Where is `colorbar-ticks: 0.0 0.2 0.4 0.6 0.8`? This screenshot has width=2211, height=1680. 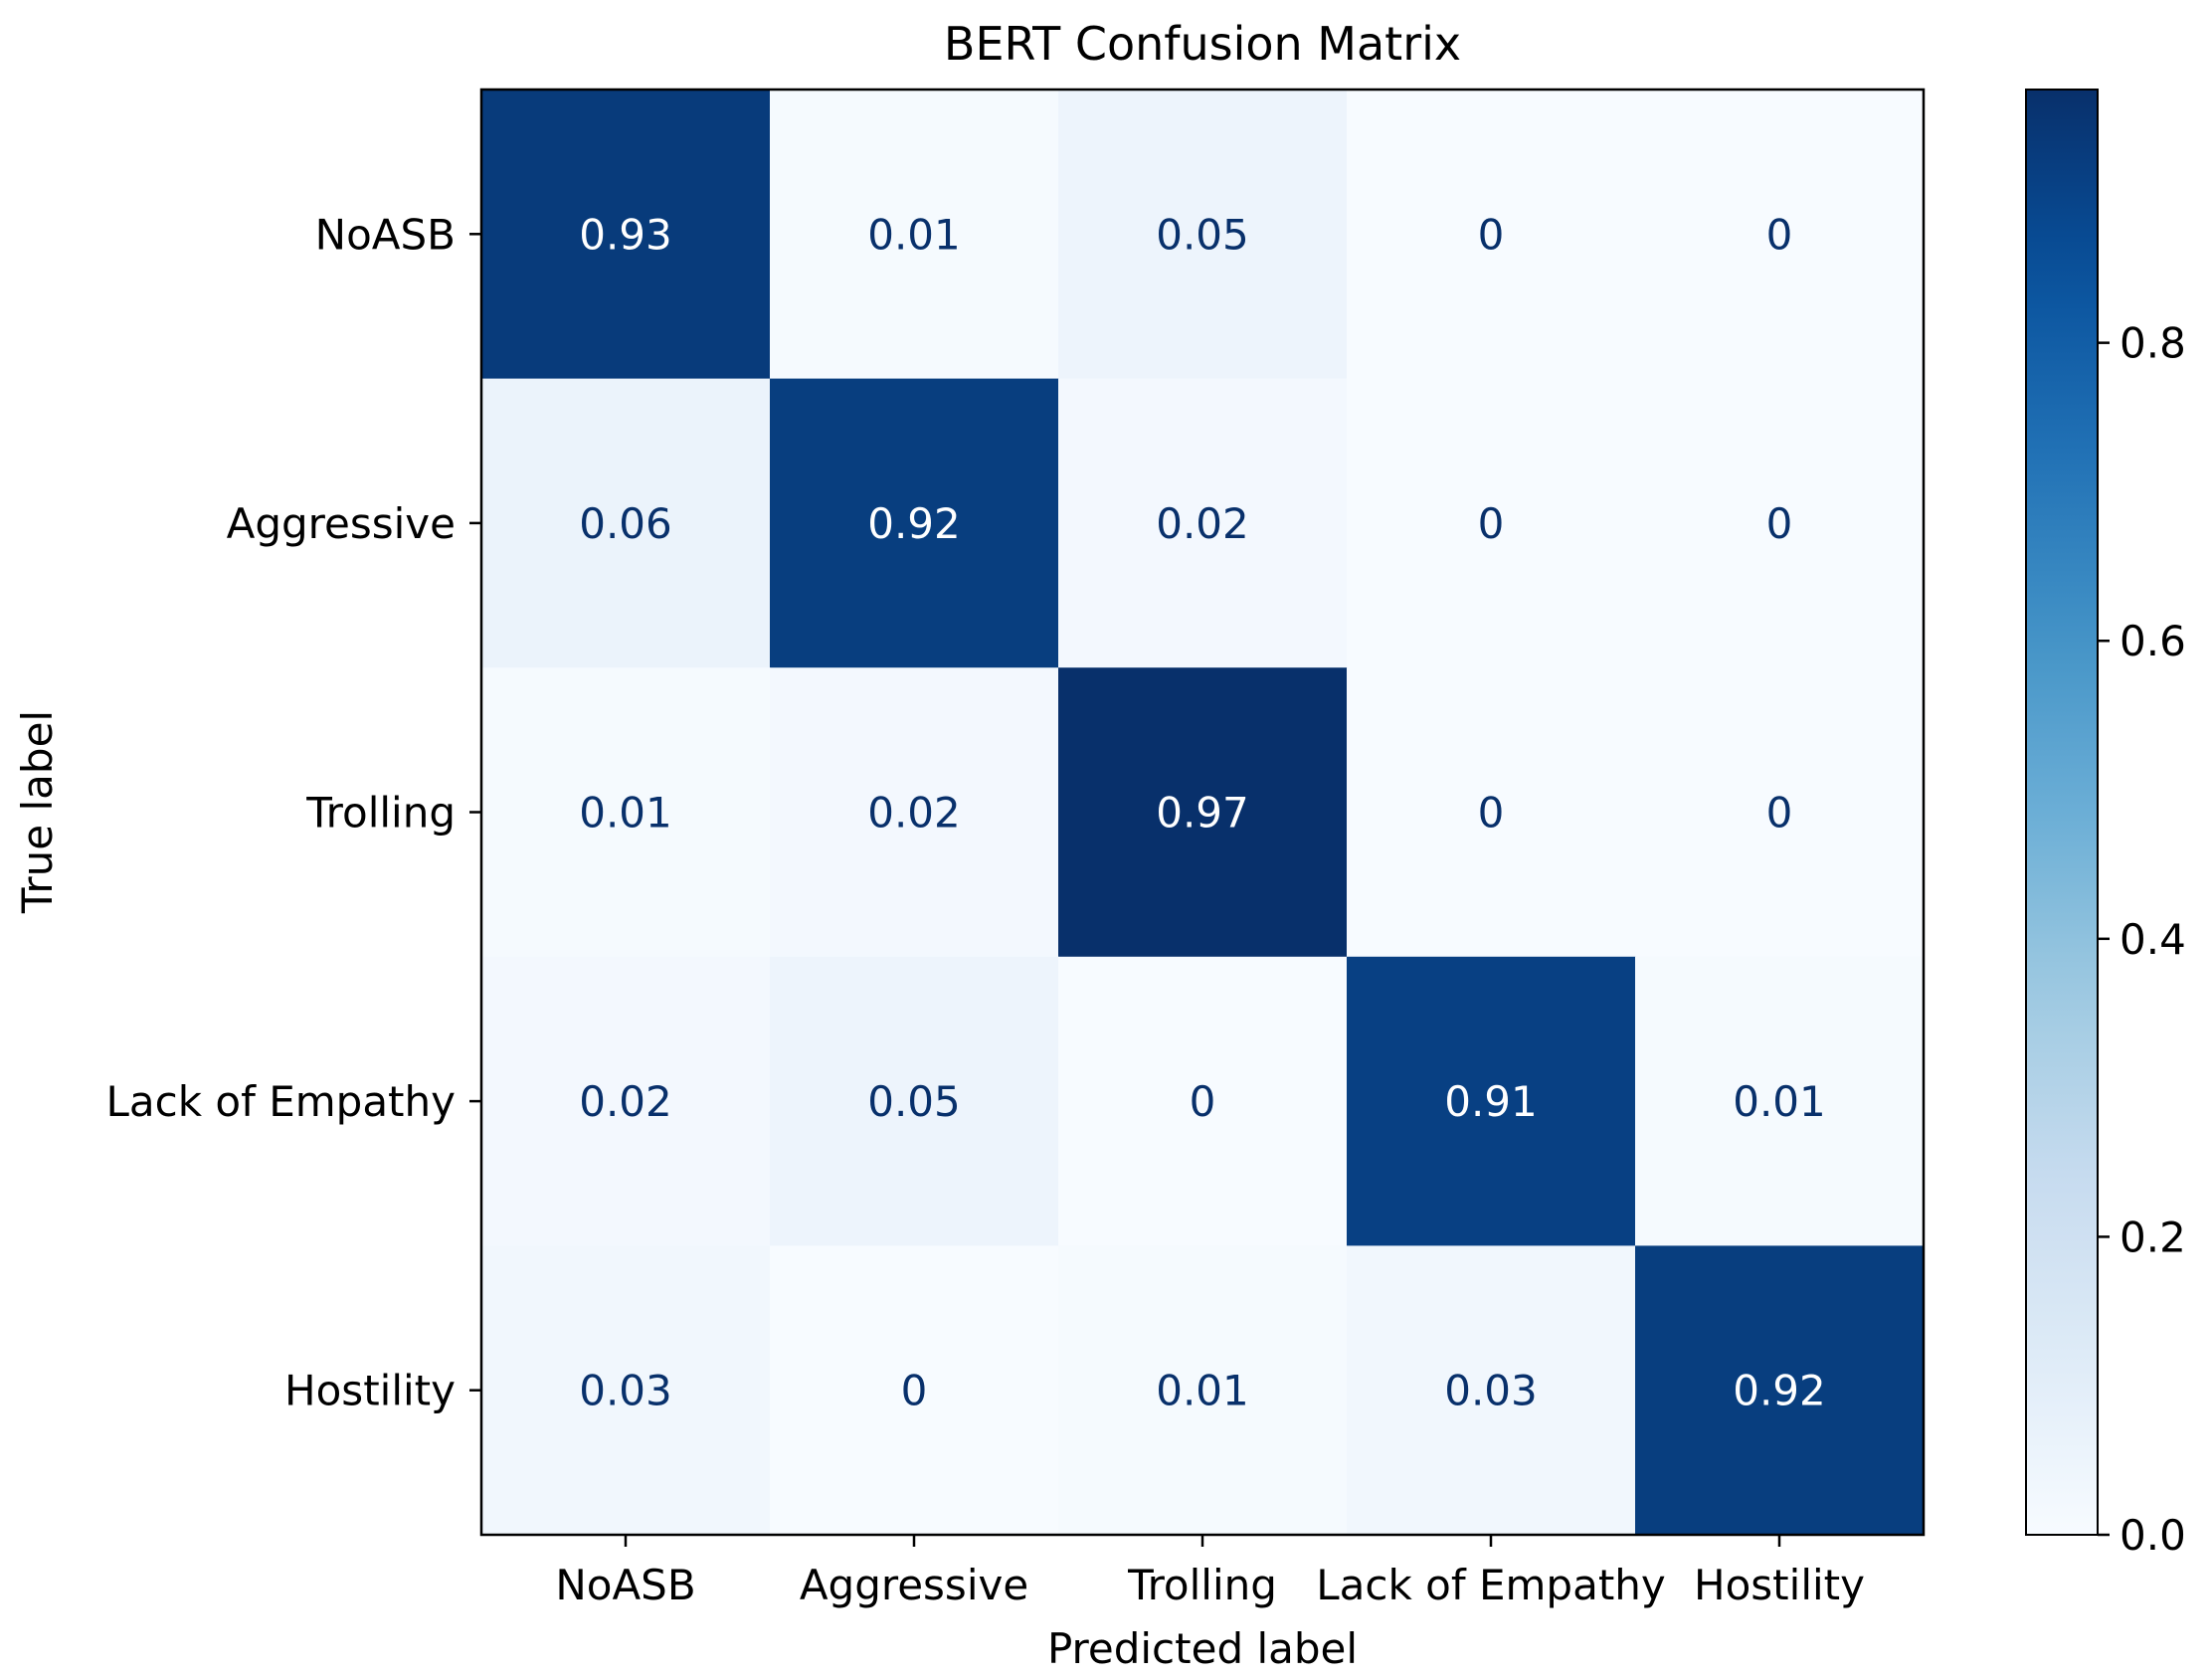 colorbar-ticks: 0.0 0.2 0.4 0.6 0.8 is located at coordinates (2142, 939).